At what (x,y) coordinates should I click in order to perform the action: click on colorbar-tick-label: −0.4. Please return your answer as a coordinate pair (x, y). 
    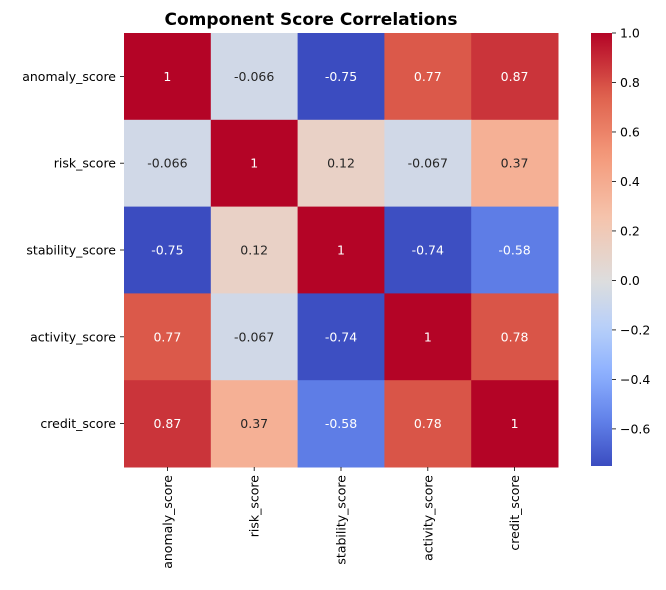
    Looking at the image, I should click on (635, 379).